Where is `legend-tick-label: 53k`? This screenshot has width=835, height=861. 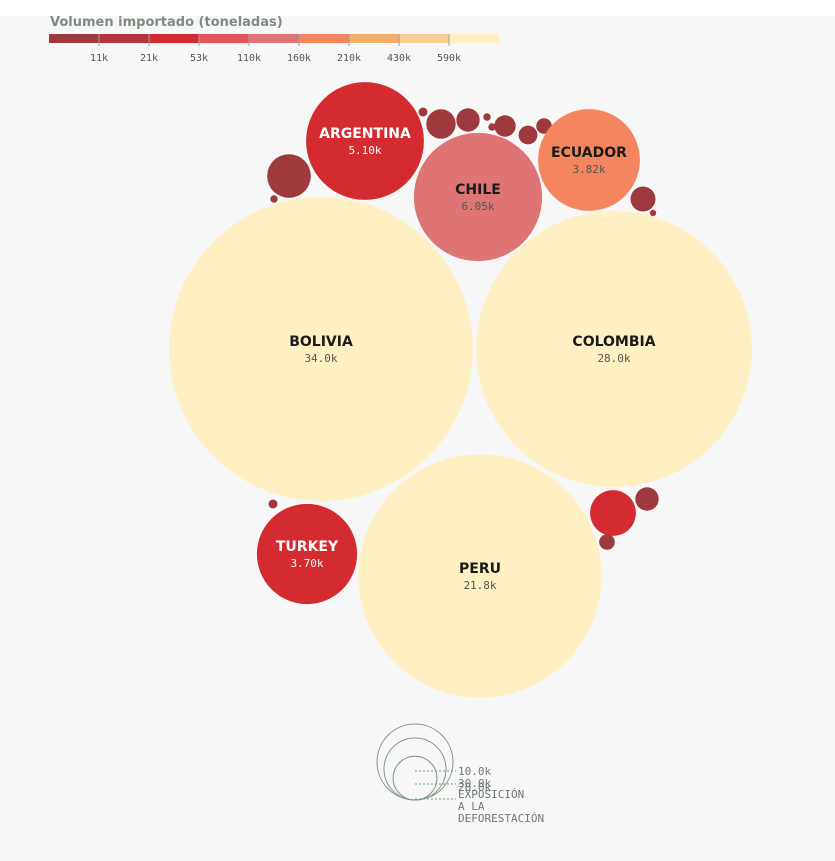
legend-tick-label: 53k is located at coordinates (199, 58).